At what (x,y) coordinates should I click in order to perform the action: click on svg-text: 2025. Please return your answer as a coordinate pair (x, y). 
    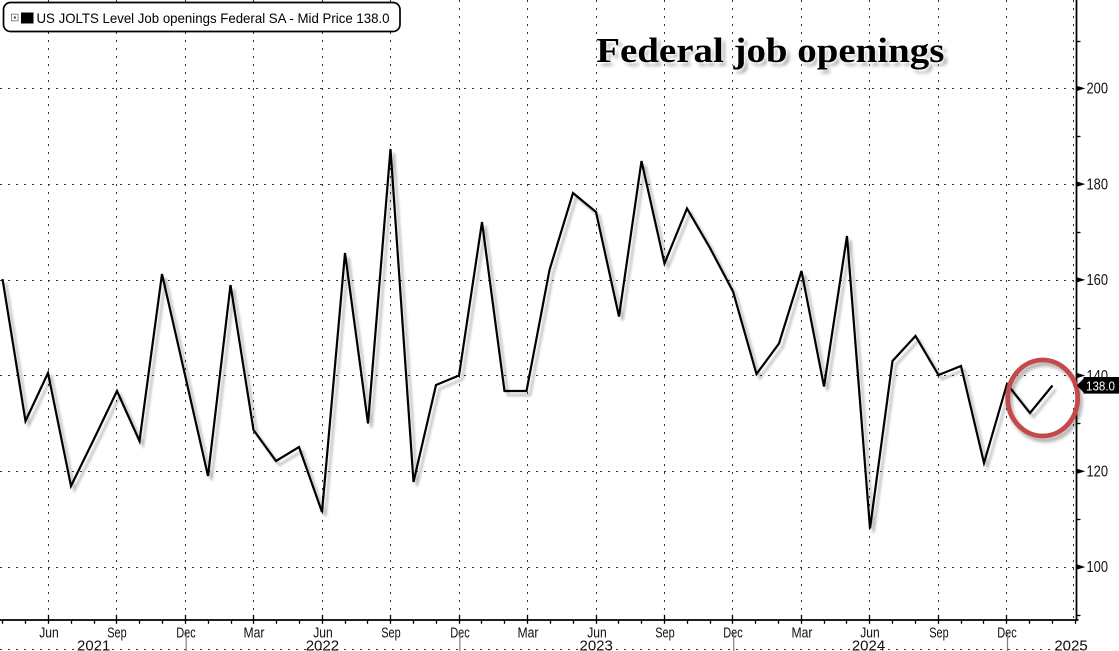
    Looking at the image, I should click on (1070, 644).